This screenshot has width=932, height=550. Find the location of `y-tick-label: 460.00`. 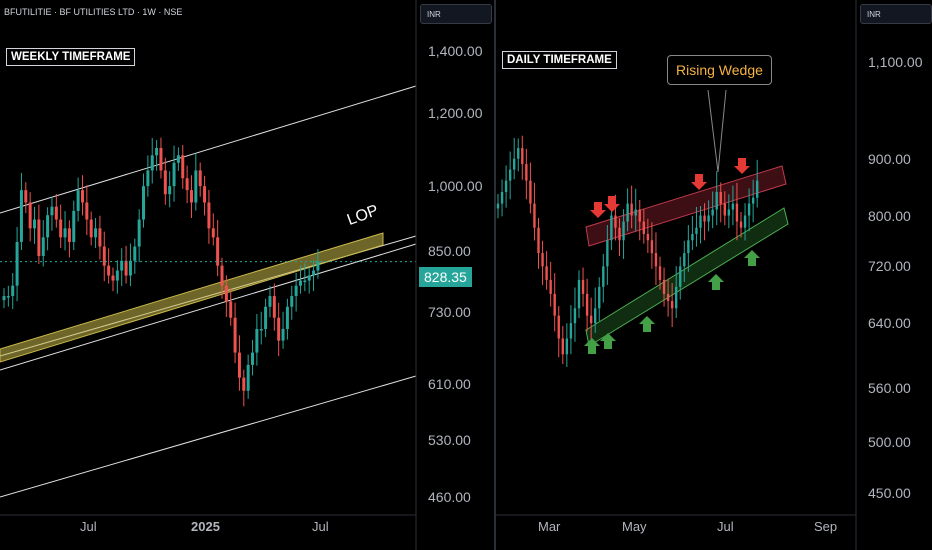

y-tick-label: 460.00 is located at coordinates (449, 497).